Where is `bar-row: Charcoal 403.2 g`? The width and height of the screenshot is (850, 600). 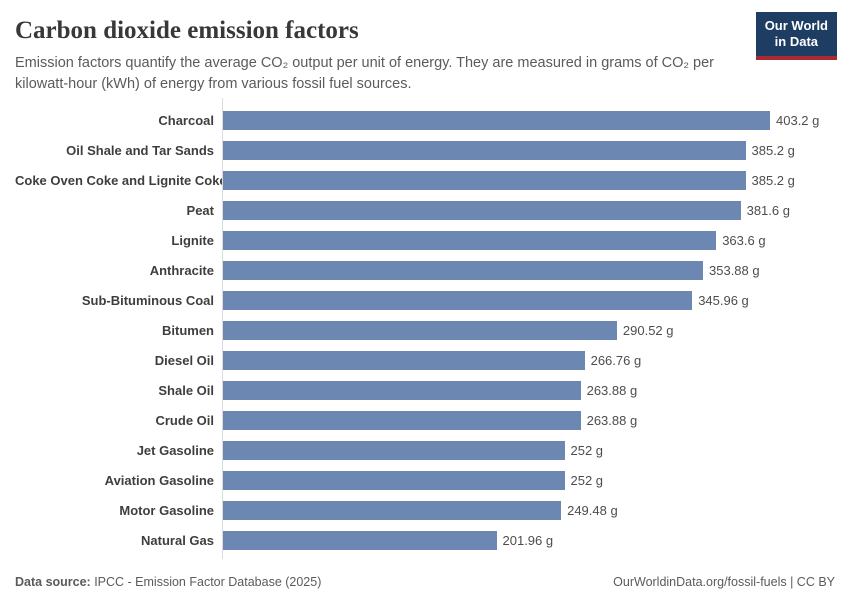 bar-row: Charcoal 403.2 g is located at coordinates (425, 120).